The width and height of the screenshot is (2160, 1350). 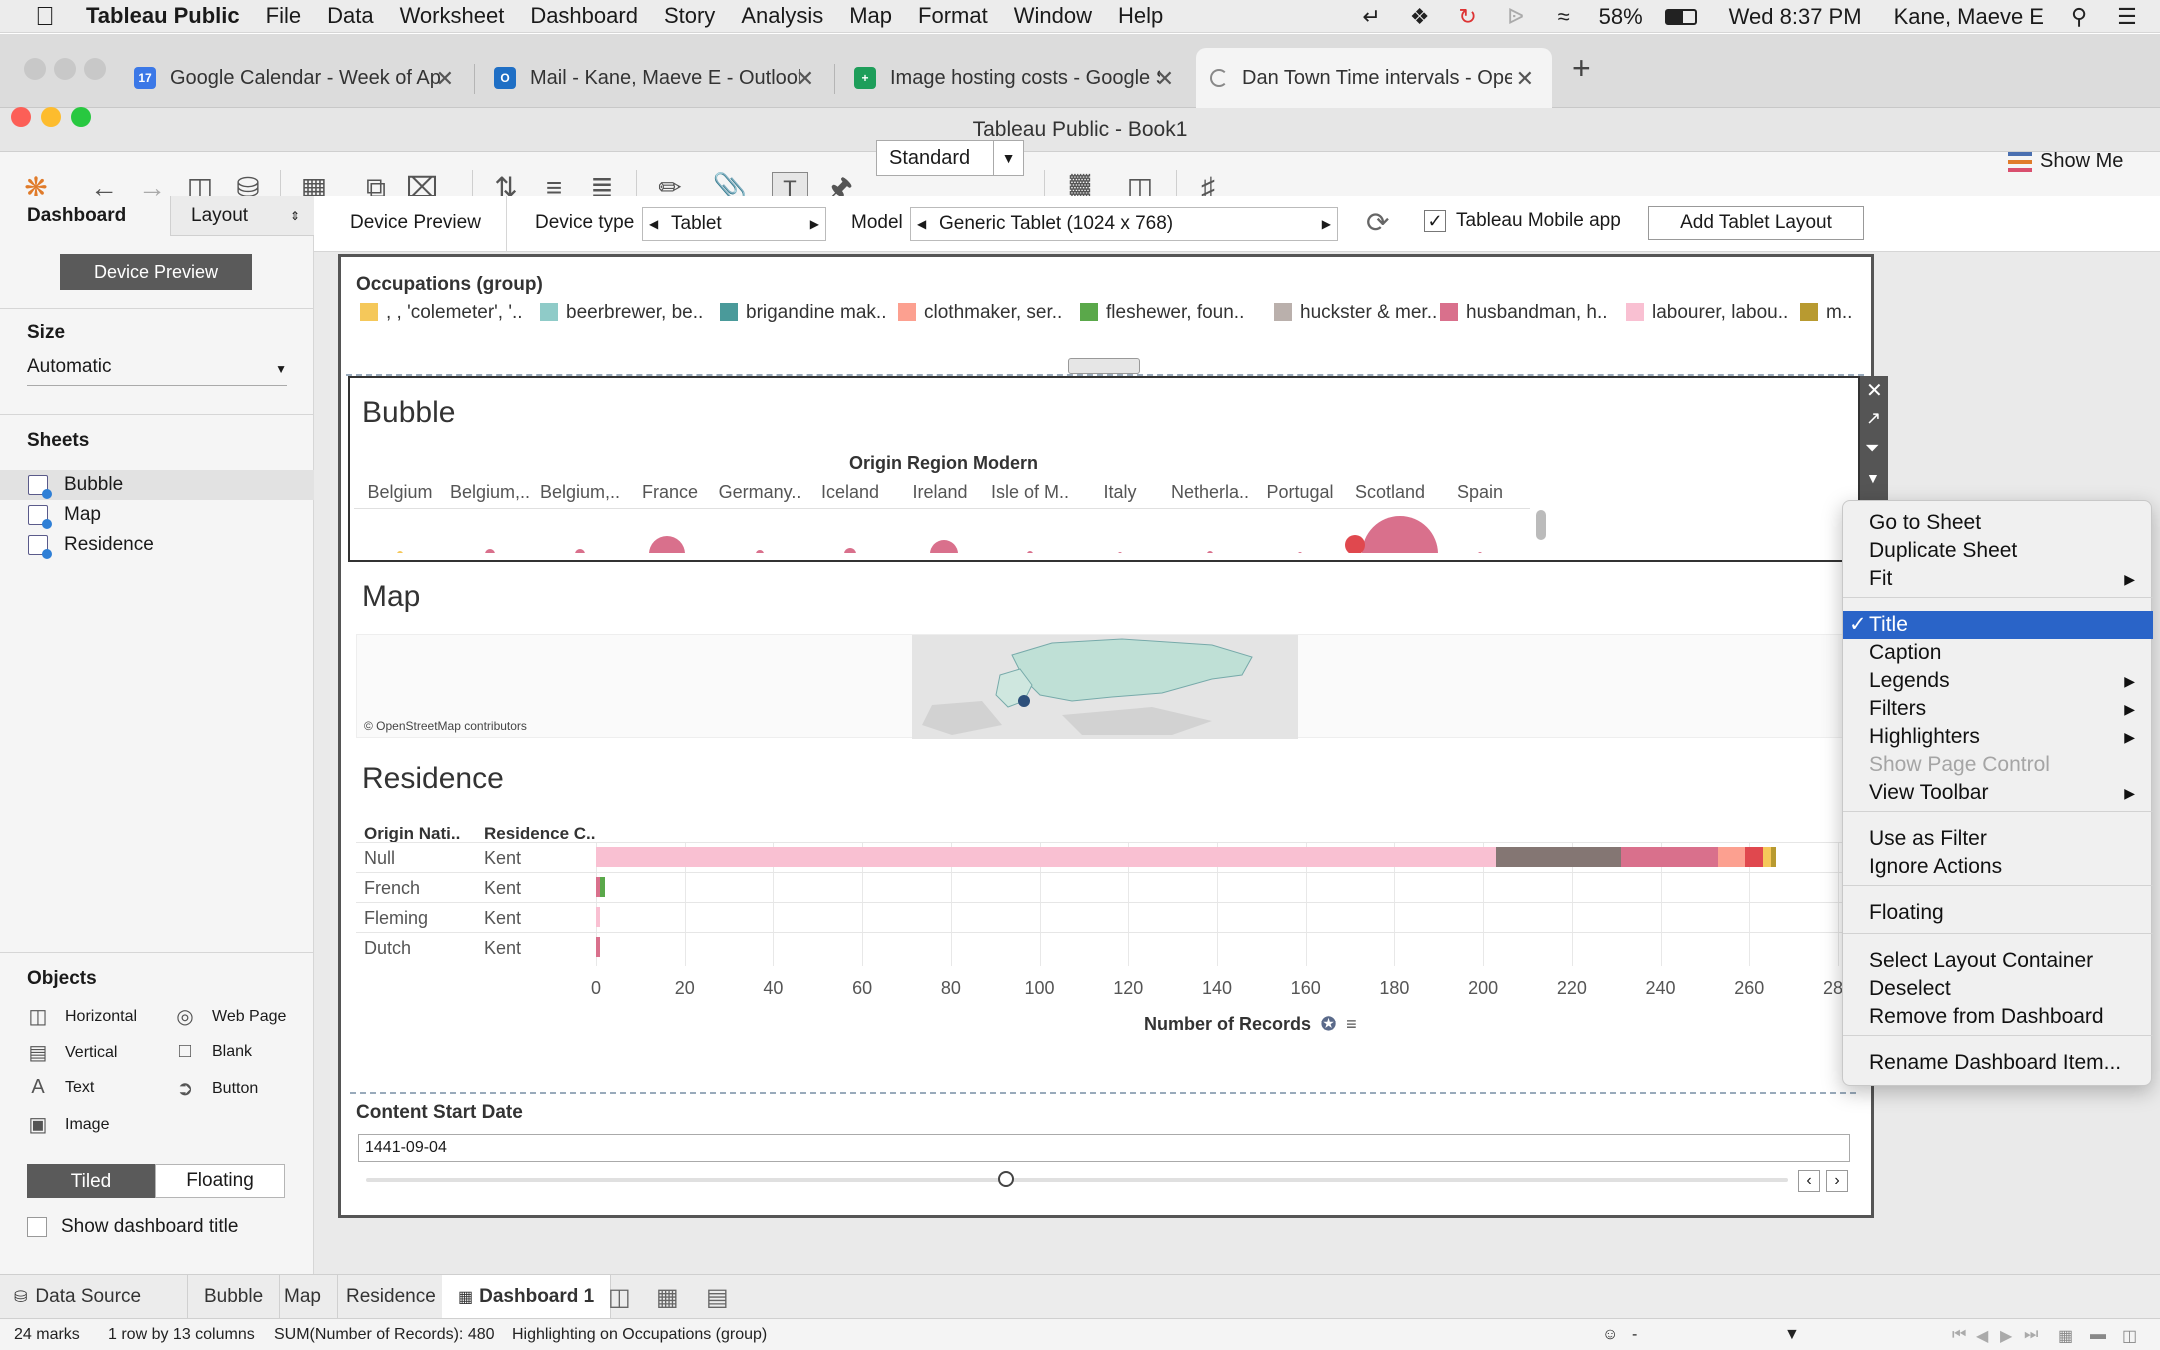 I want to click on user-dropdown: - ▼, so click(x=1716, y=1334).